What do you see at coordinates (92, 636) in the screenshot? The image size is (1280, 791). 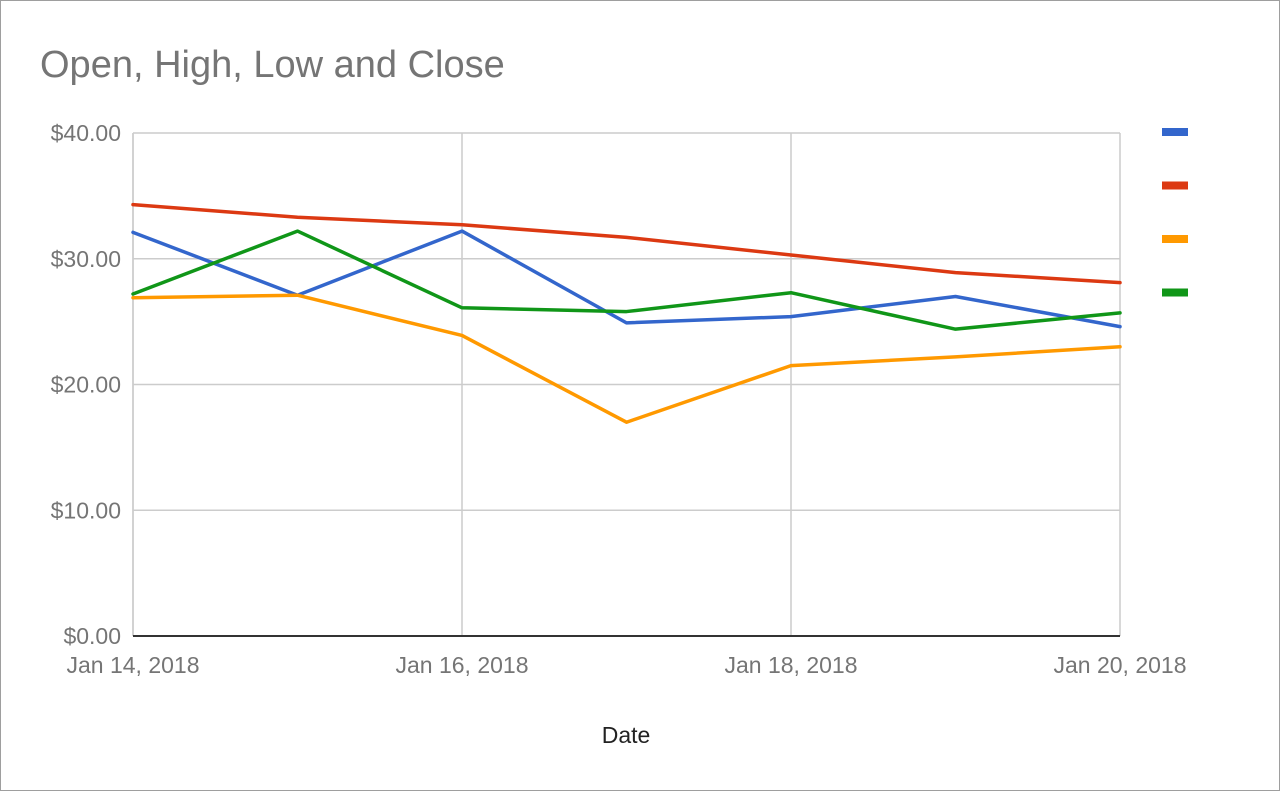 I see `y-tick-label: $0.00` at bounding box center [92, 636].